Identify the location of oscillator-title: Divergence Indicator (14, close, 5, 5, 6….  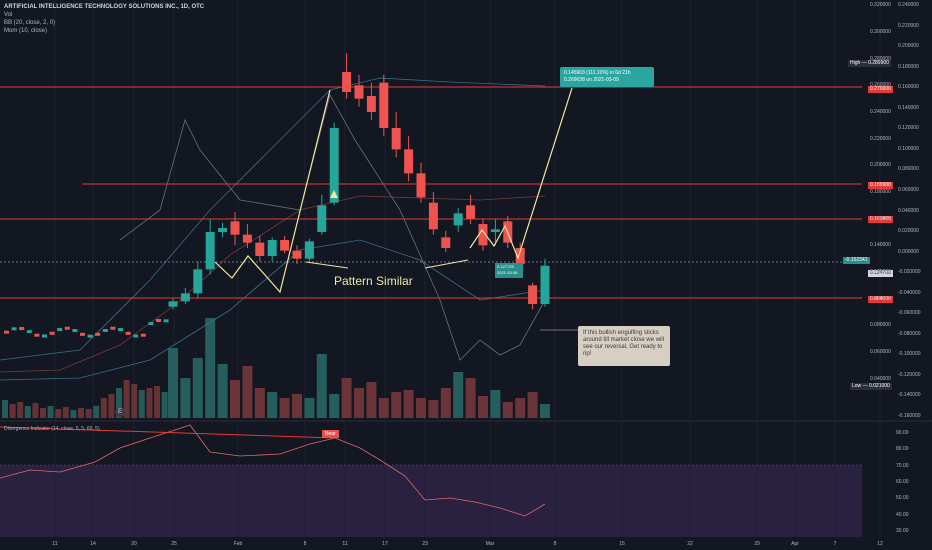
(52, 429).